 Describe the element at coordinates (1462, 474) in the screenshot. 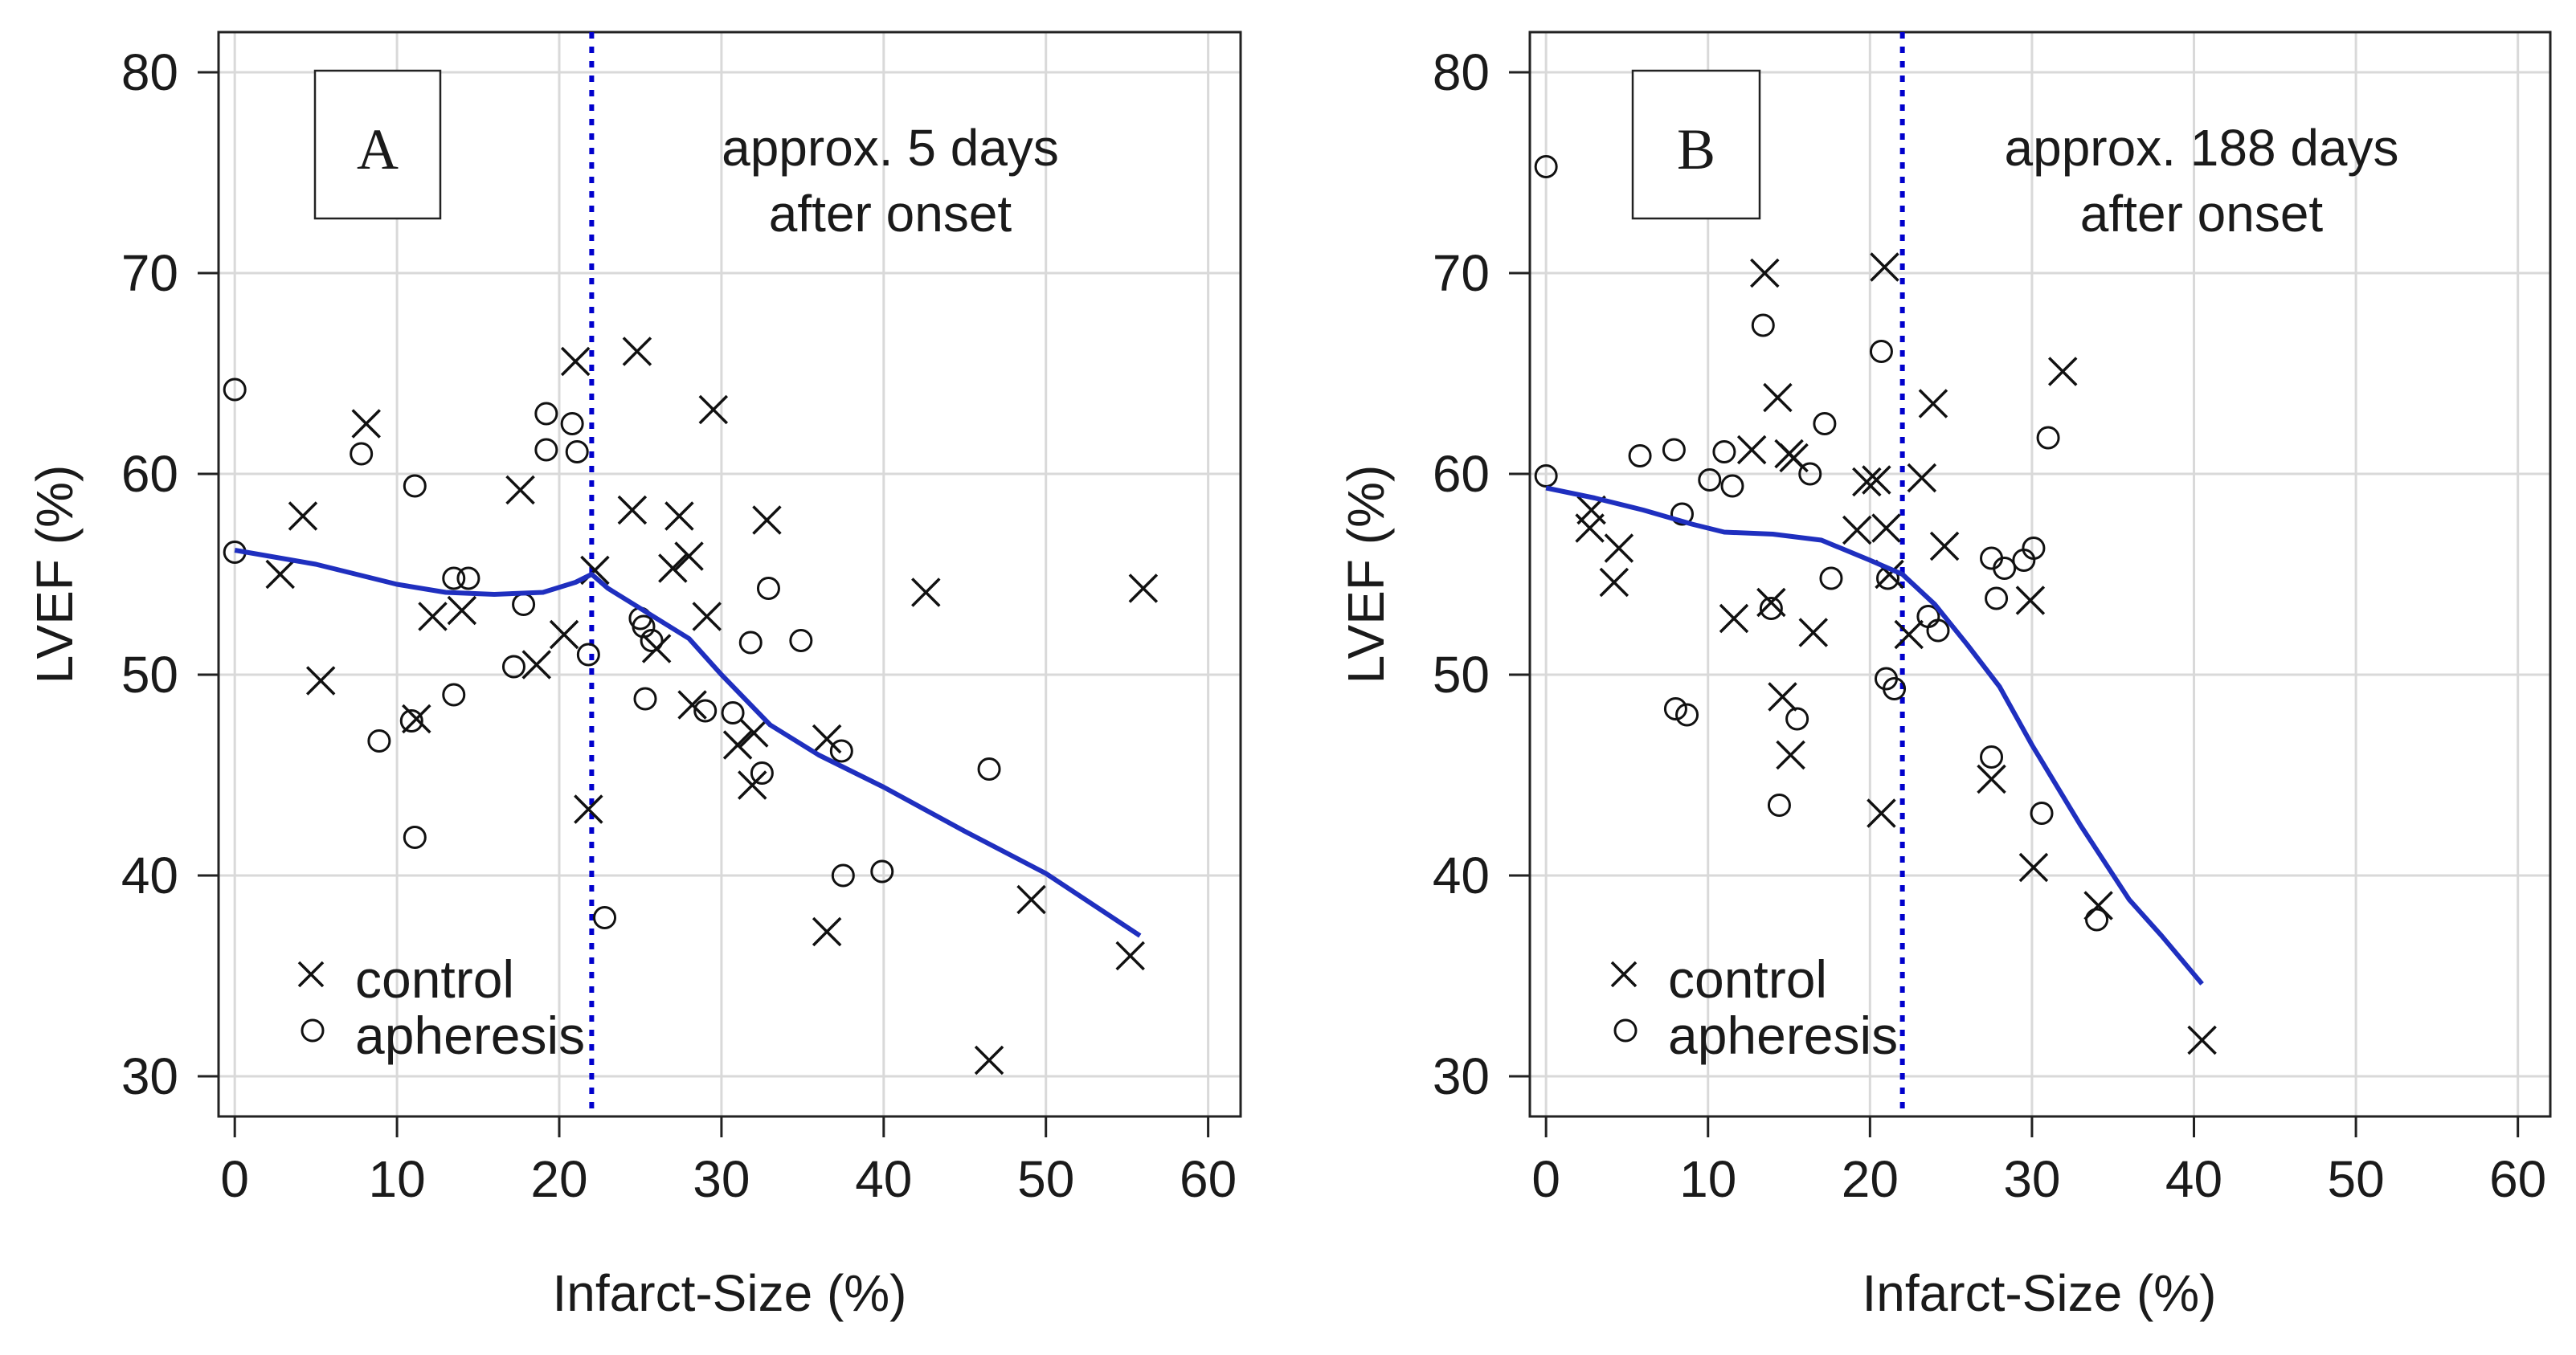

I see `y-tick-label: 60` at that location.